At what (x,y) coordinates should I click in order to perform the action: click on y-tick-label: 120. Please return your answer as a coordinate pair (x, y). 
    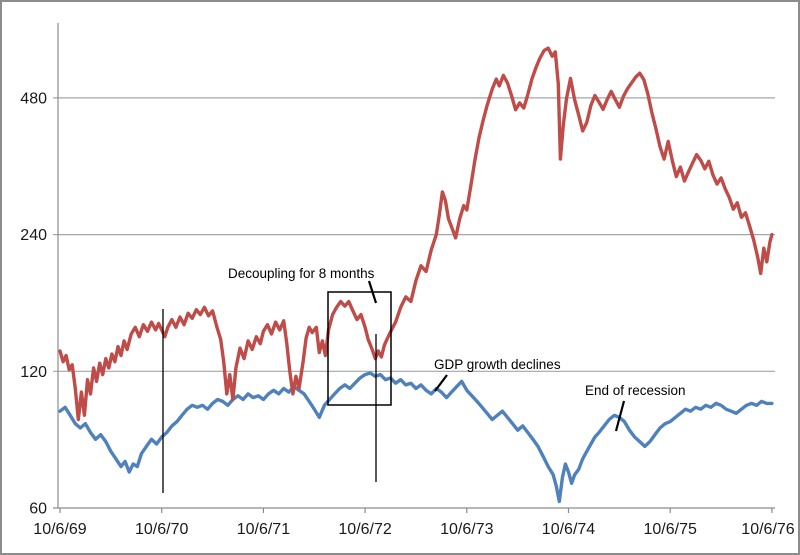
    Looking at the image, I should click on (33, 372).